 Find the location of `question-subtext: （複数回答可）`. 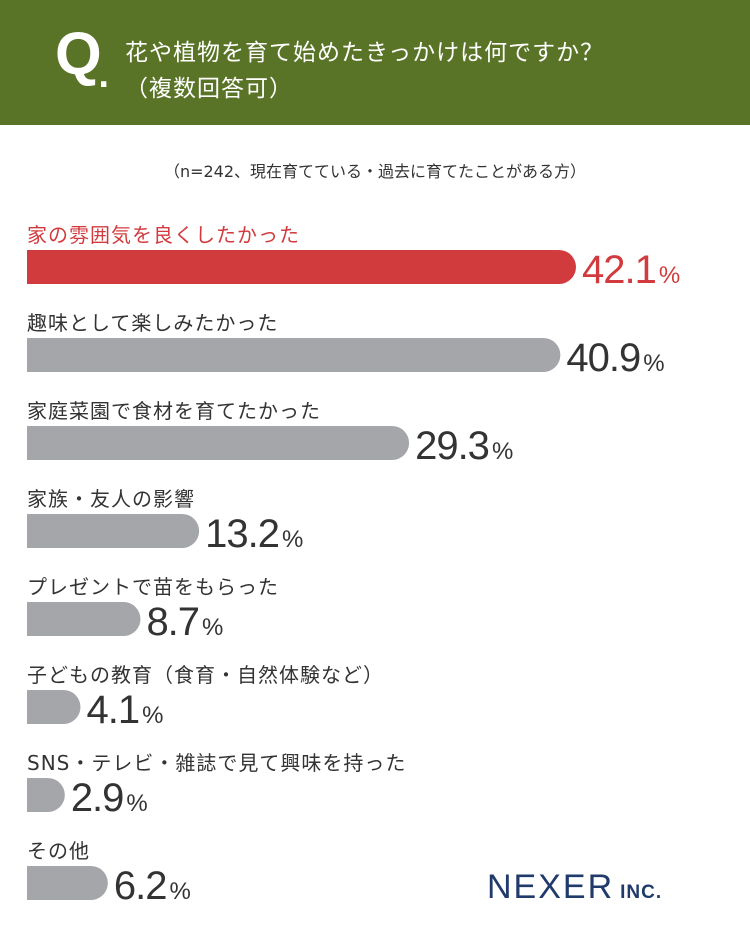

question-subtext: （複数回答可） is located at coordinates (209, 89).